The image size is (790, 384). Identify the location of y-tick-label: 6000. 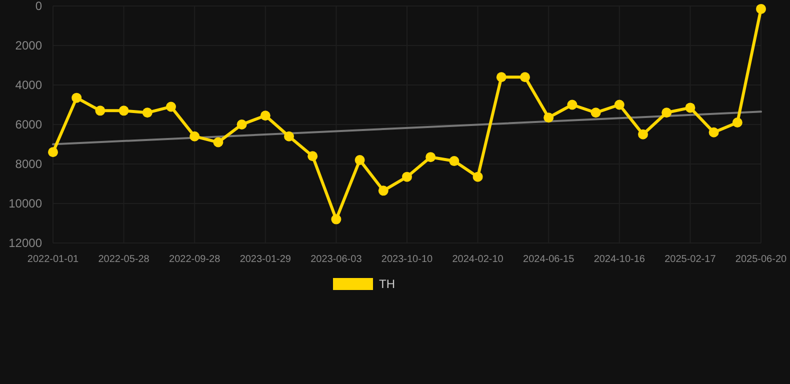
(28, 125).